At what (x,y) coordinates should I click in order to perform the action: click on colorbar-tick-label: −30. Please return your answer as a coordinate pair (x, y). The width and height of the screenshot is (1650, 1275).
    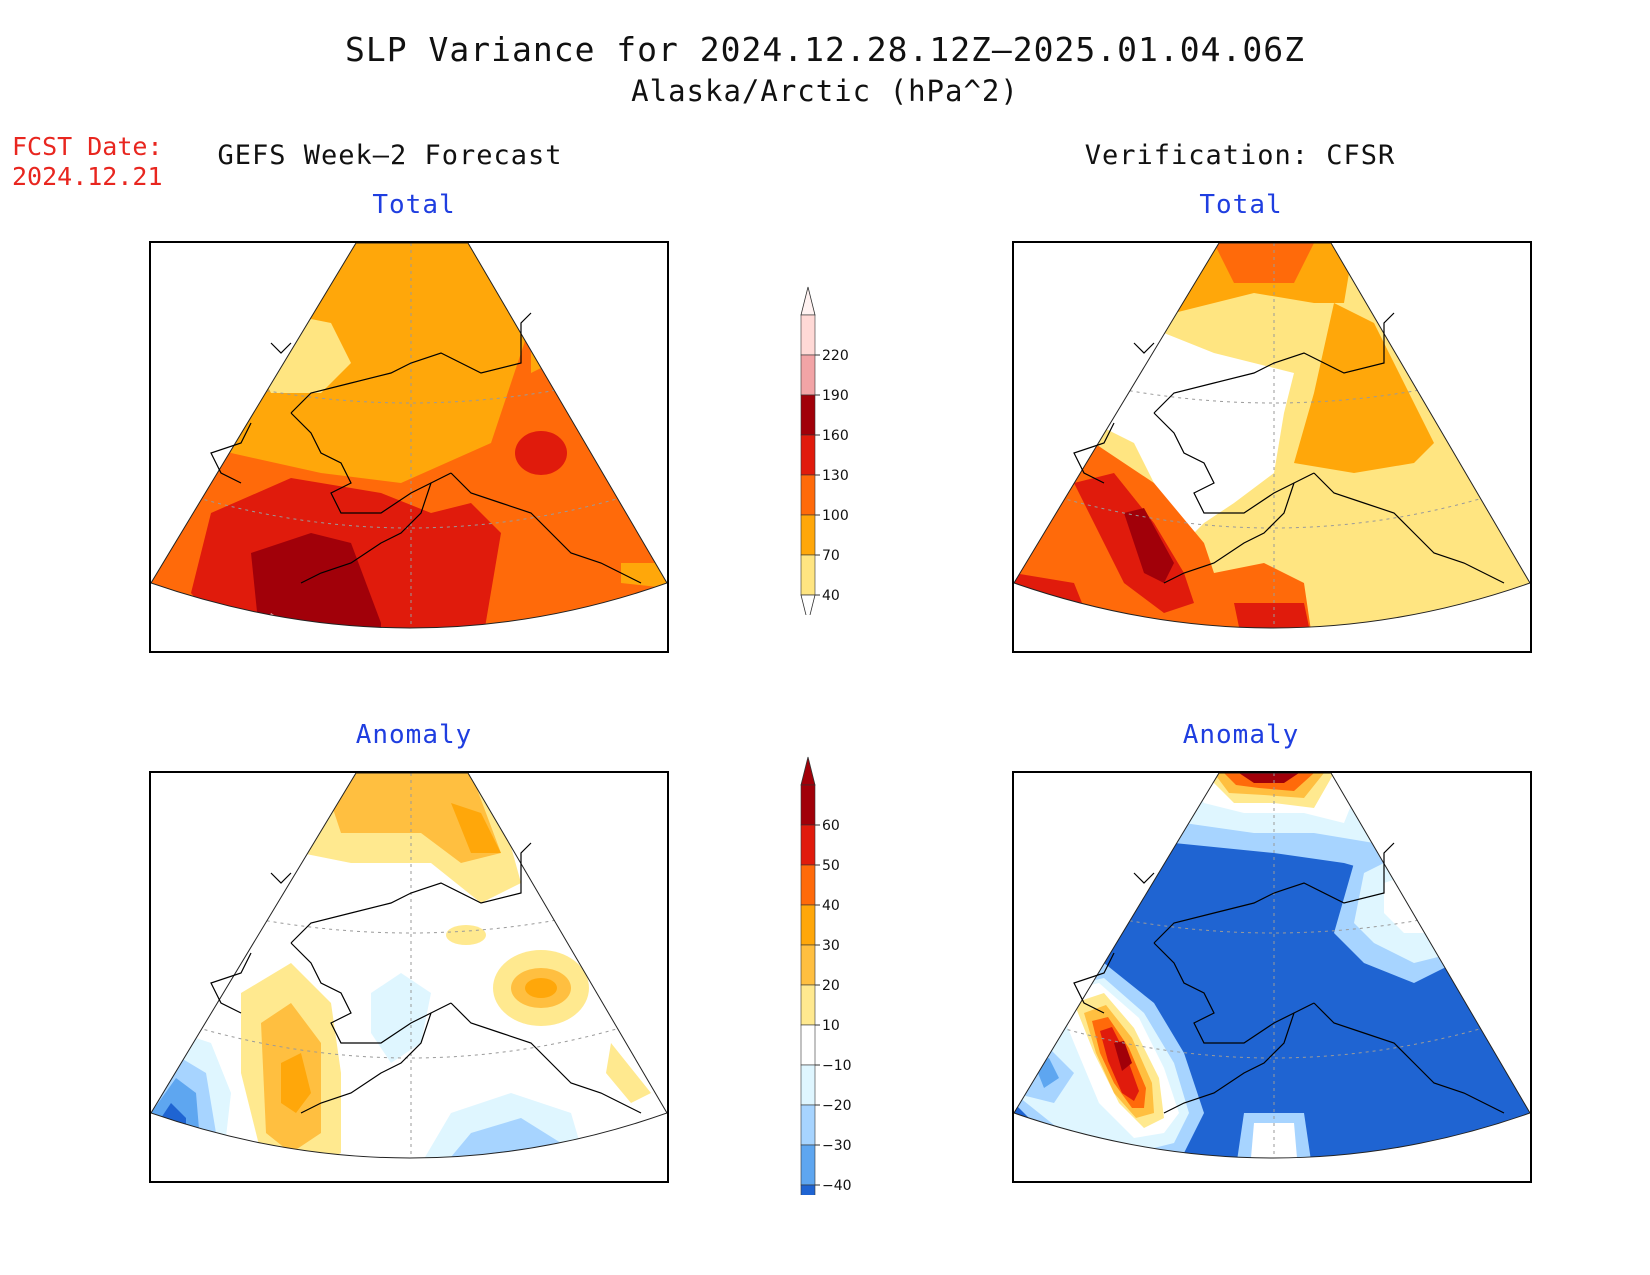
    Looking at the image, I should click on (837, 1146).